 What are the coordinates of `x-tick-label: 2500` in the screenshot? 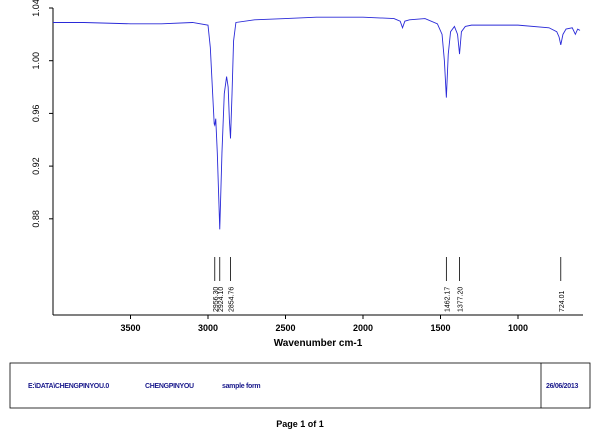 It's located at (285, 328).